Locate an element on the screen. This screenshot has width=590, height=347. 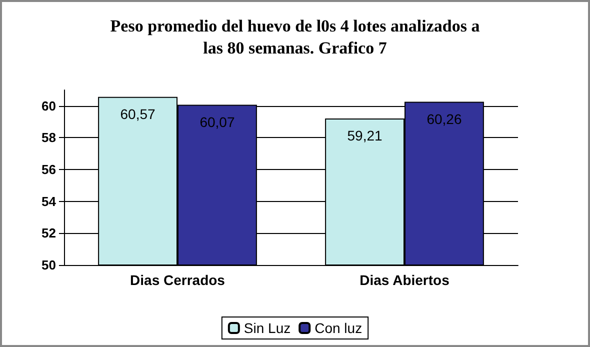
y-tick-label: 54 is located at coordinates (49, 201).